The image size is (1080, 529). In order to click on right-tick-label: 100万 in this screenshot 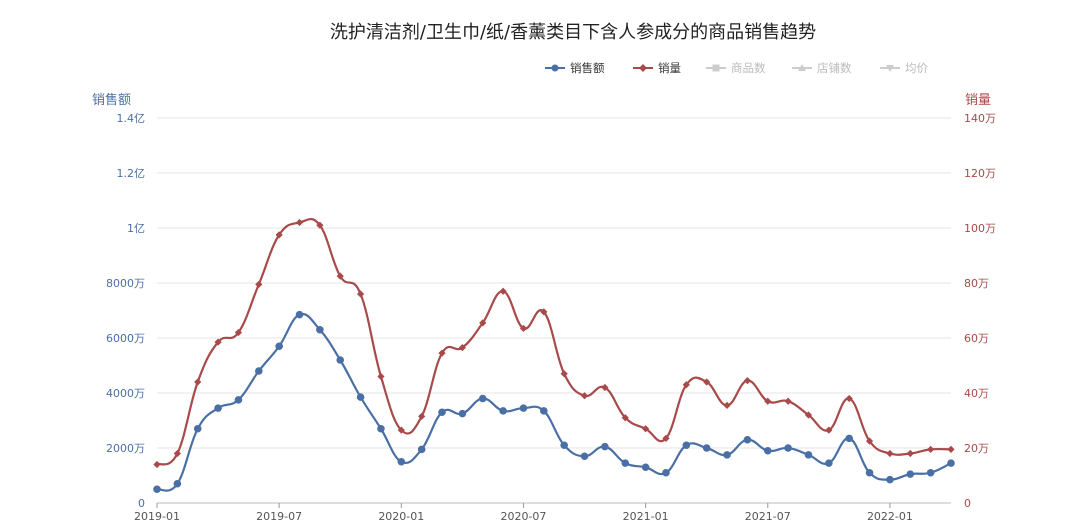, I will do `click(980, 228)`.